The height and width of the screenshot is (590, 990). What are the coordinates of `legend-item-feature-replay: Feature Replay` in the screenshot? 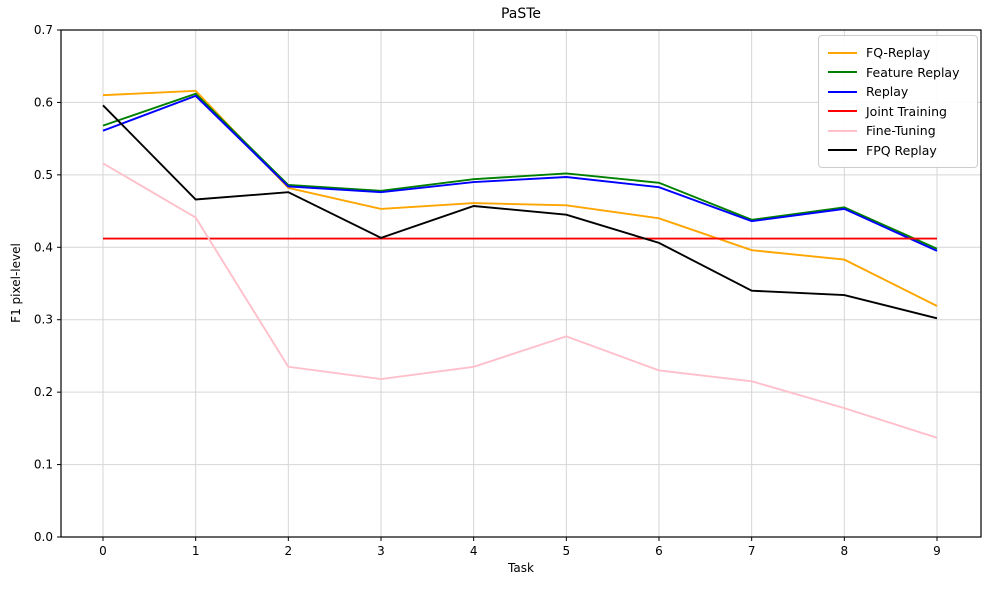 It's located at (898, 73).